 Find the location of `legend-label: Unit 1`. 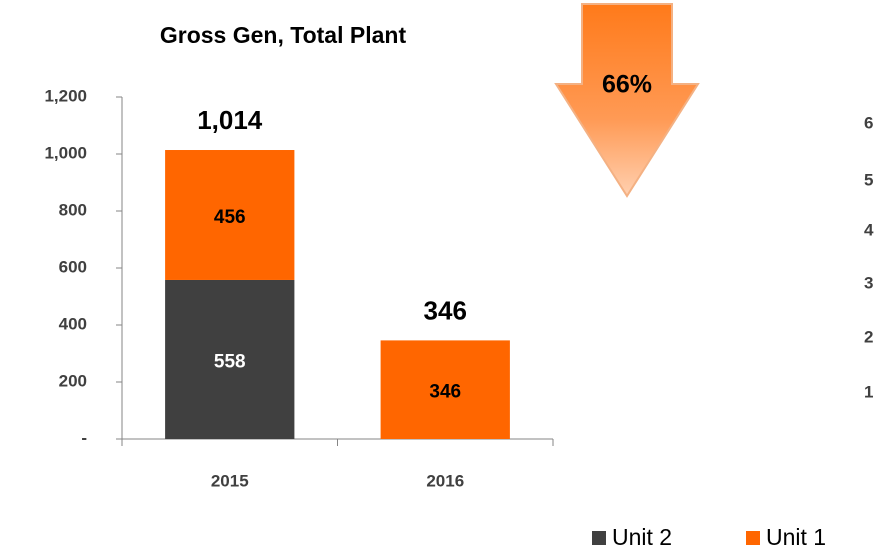

legend-label: Unit 1 is located at coordinates (796, 537).